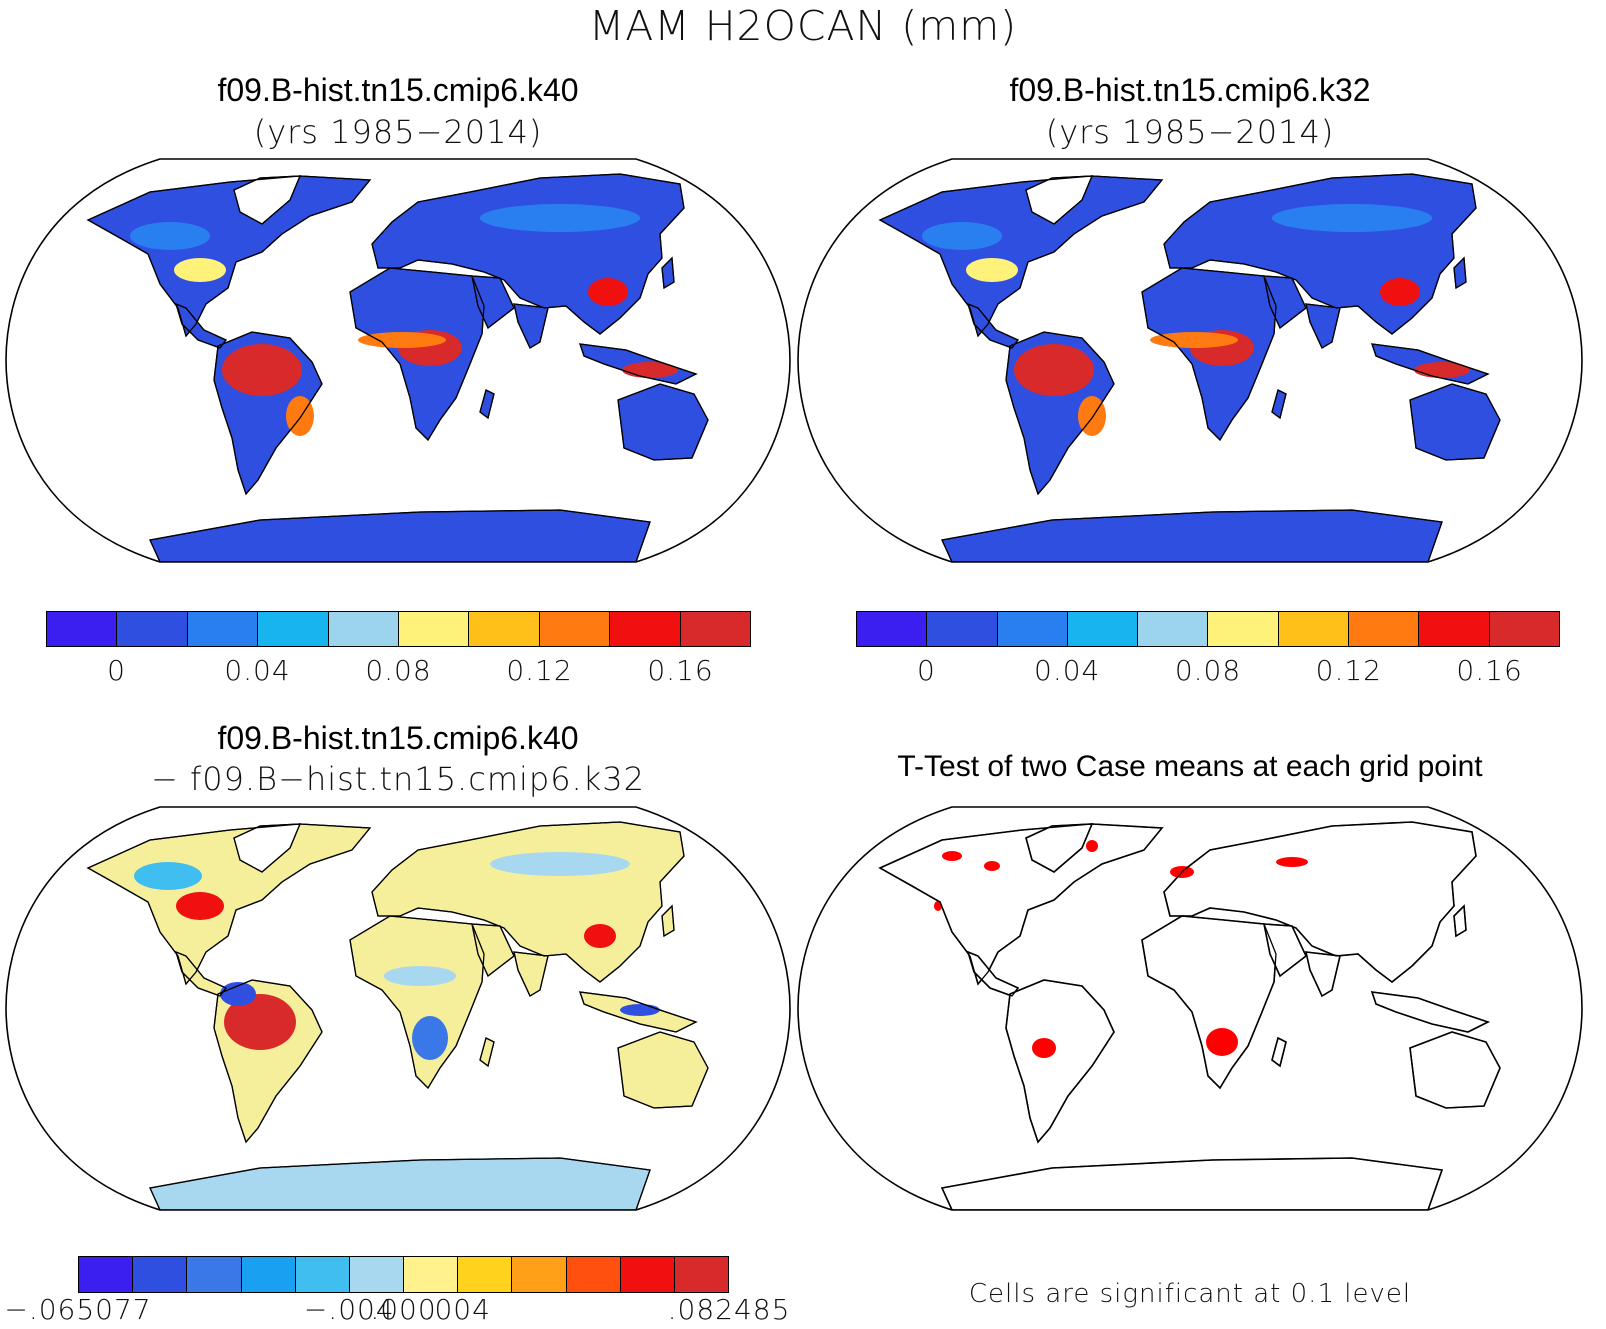 Image resolution: width=1606 pixels, height=1329 pixels. What do you see at coordinates (420, 976) in the screenshot?
I see `sahel-diff` at bounding box center [420, 976].